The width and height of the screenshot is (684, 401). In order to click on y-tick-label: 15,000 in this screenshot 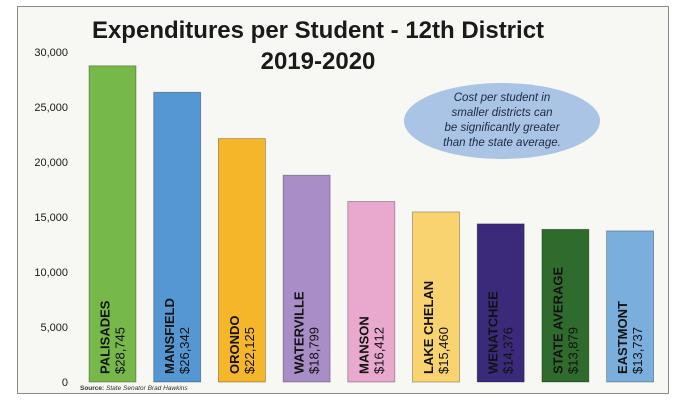, I will do `click(51, 218)`.